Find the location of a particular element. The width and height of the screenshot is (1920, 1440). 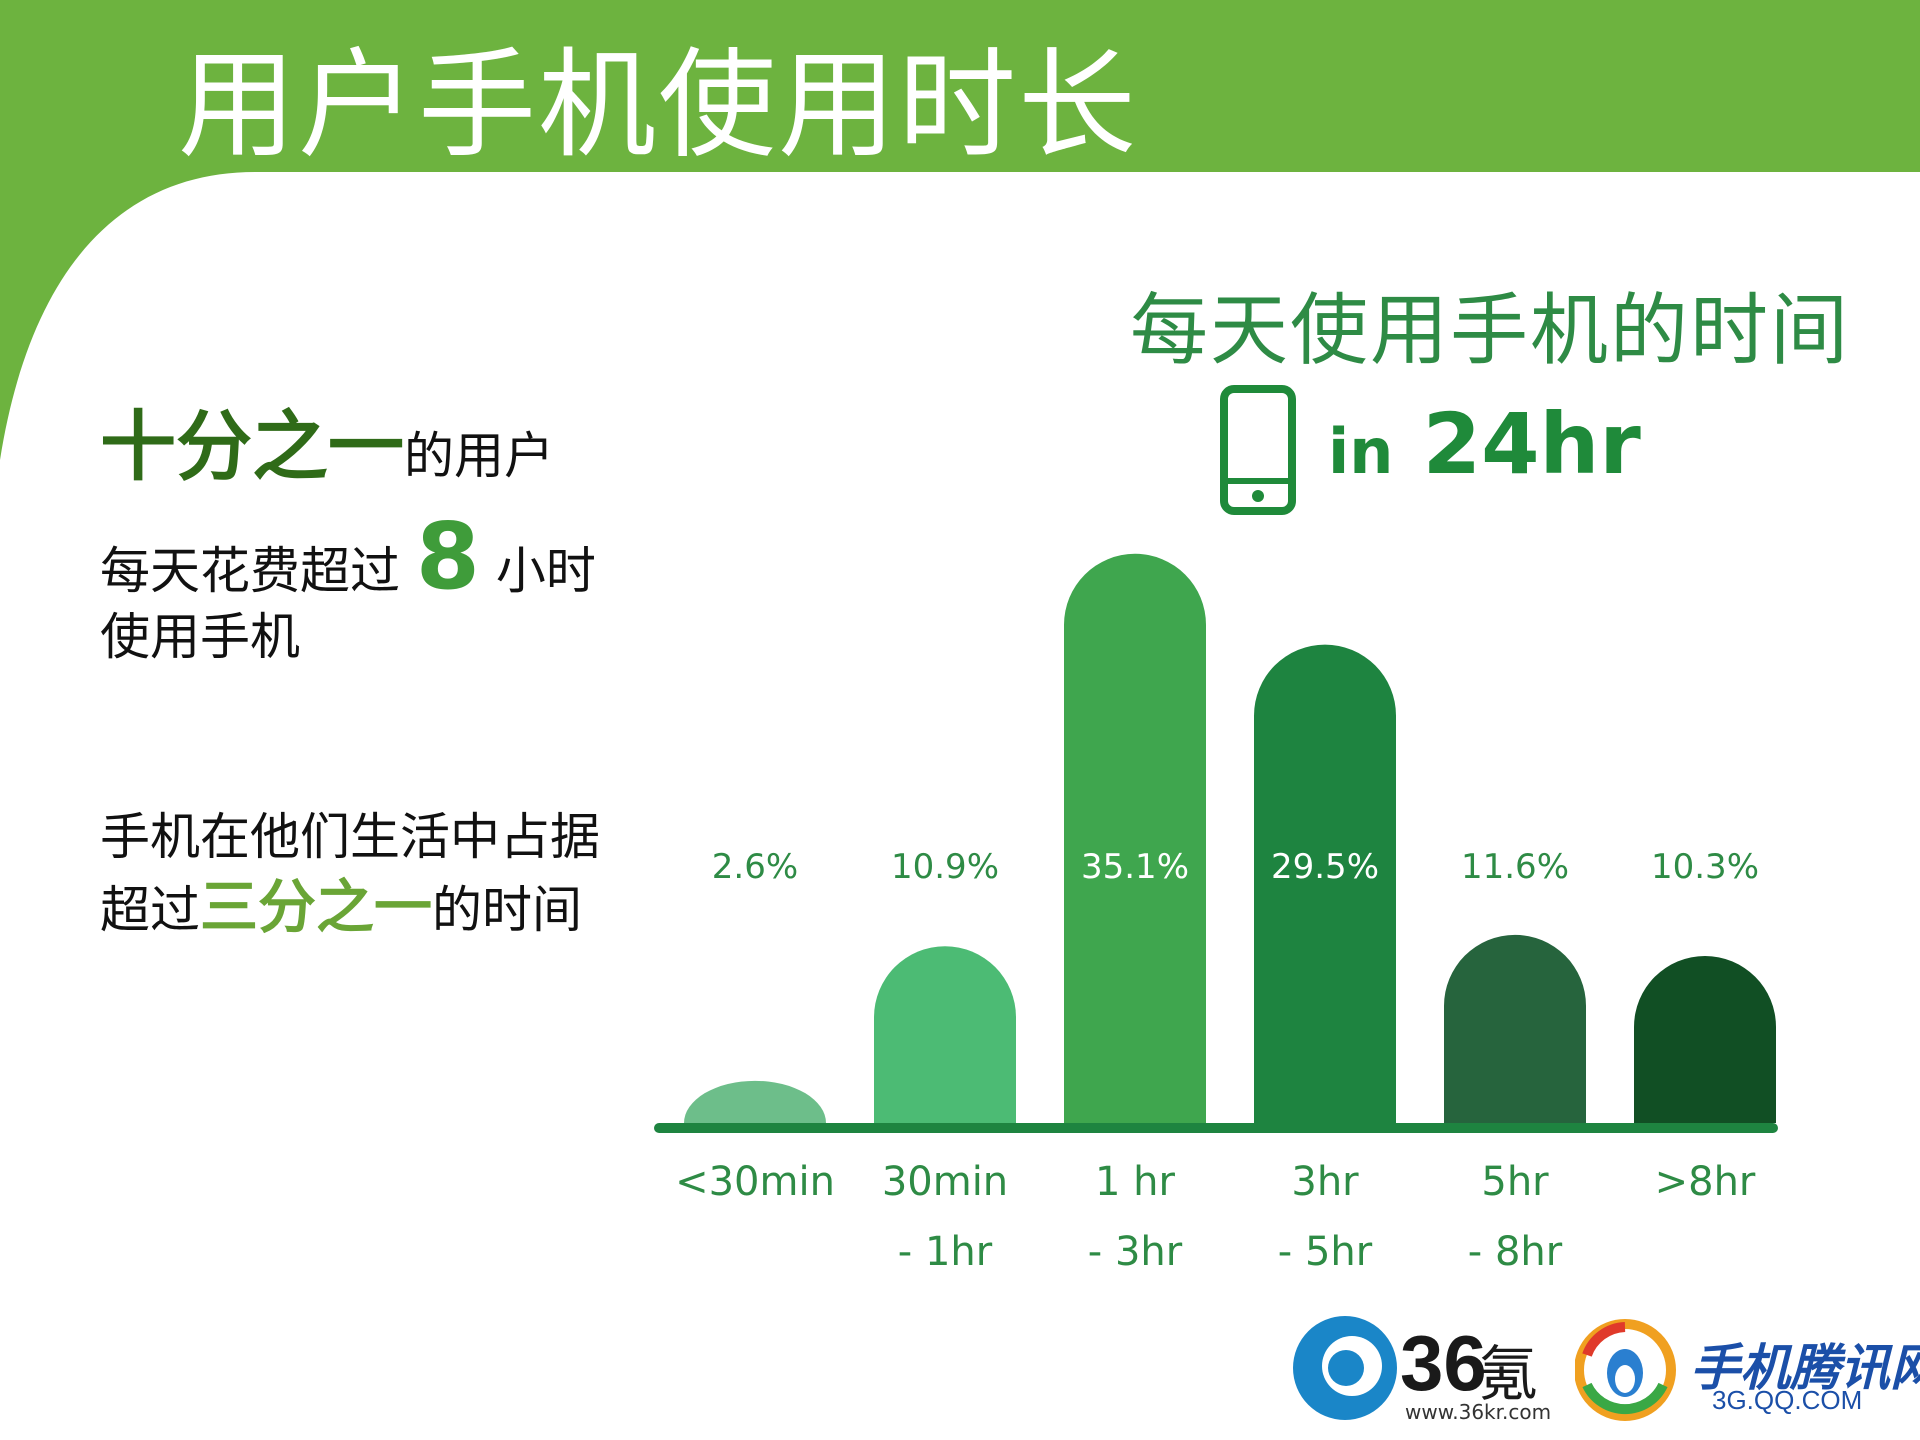

logo-qq-ring-outer is located at coordinates (1625, 1370).